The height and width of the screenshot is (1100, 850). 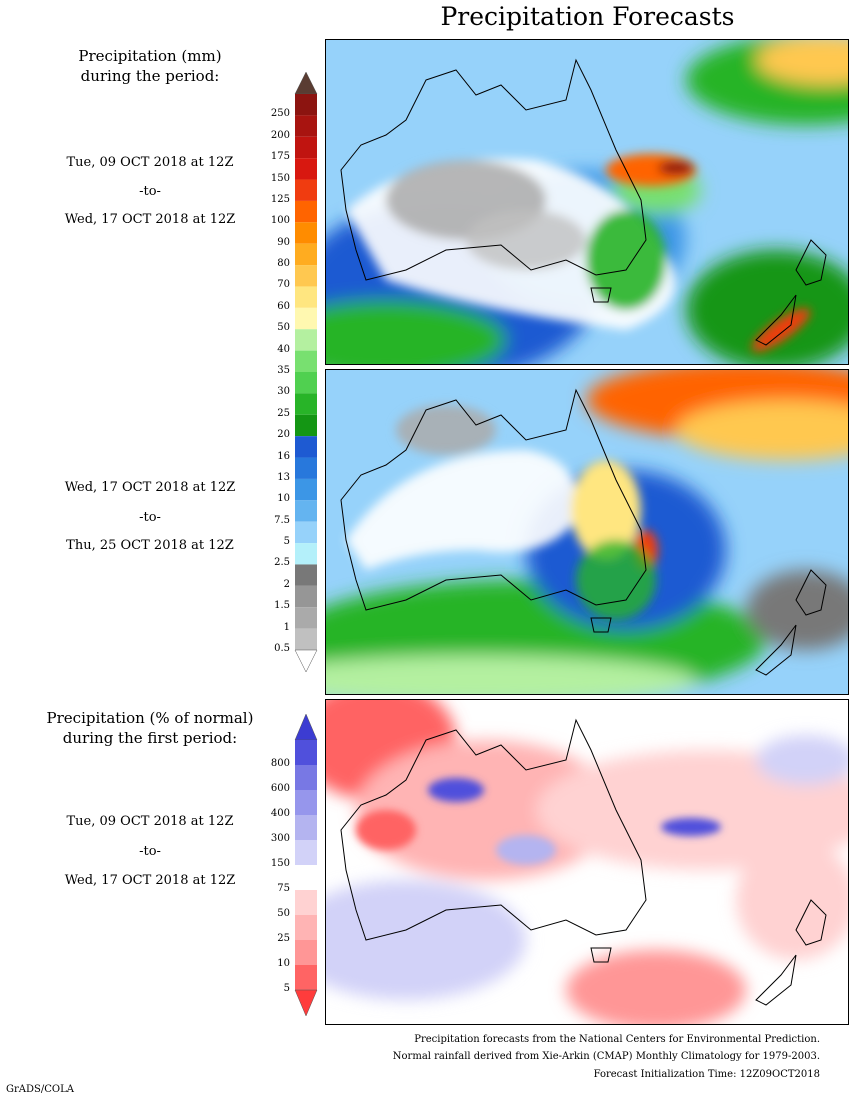 I want to click on page-title: Precipitation Forecasts, so click(x=587, y=16).